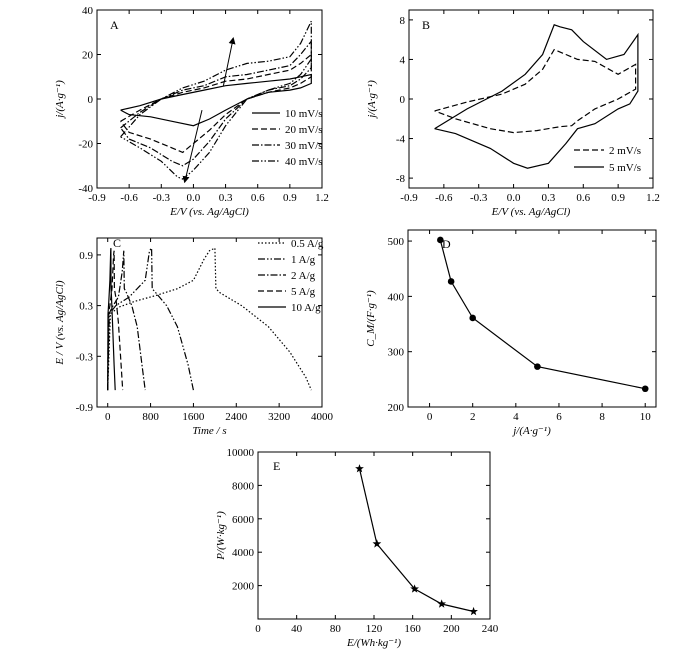 Image resolution: width=700 pixels, height=656 pixels. I want to click on panel-letter: B, so click(426, 25).